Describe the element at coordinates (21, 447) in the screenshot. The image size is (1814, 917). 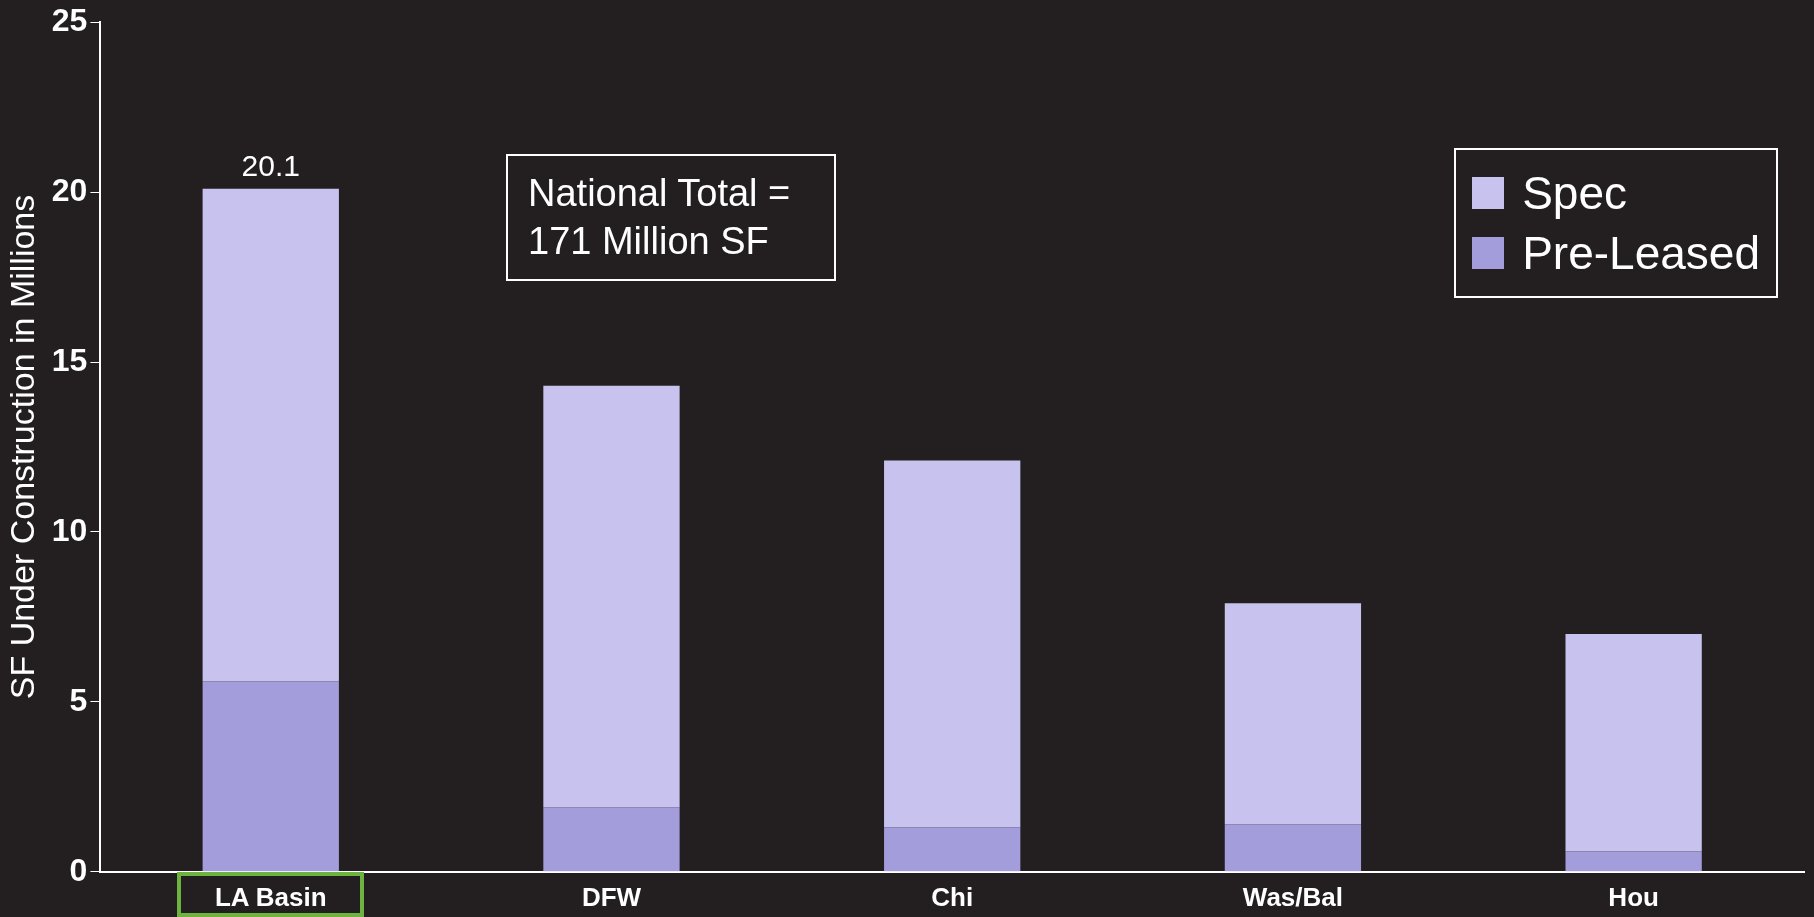
I see `y-axis-title: SF Under Construction in Millions` at that location.